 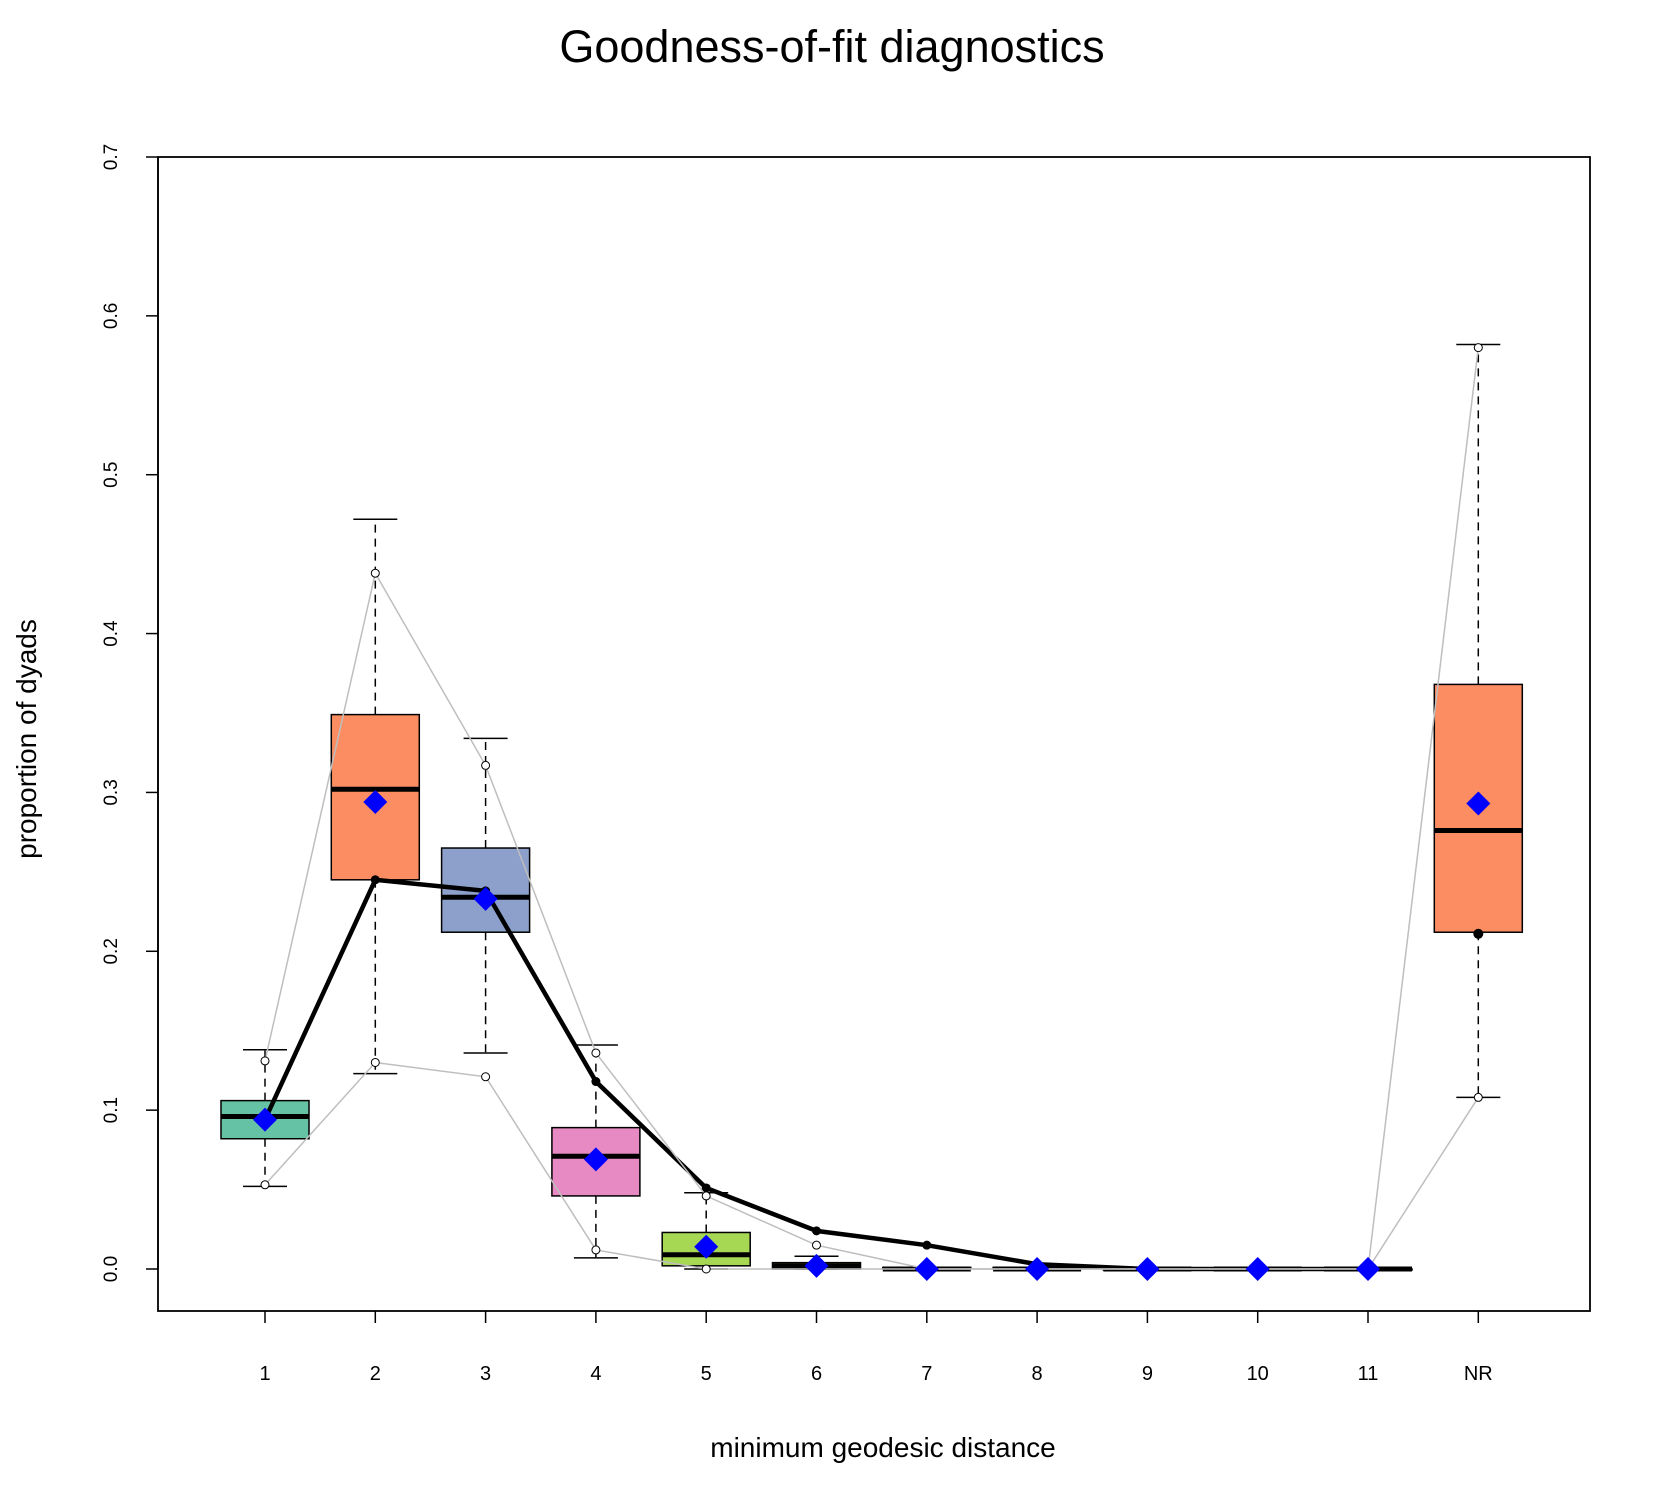 What do you see at coordinates (1147, 1374) in the screenshot?
I see `x-tick-label: 9` at bounding box center [1147, 1374].